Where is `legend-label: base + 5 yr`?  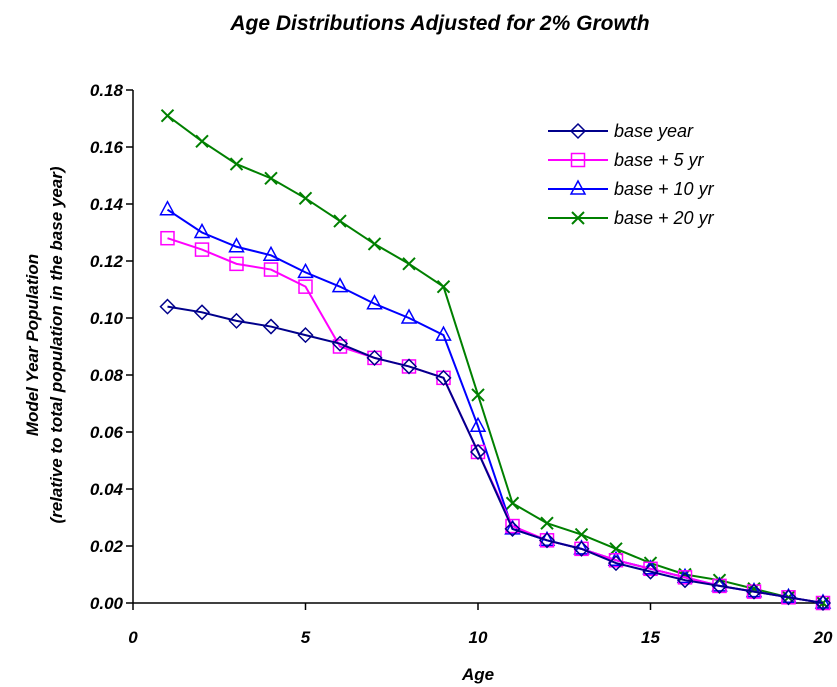 legend-label: base + 5 yr is located at coordinates (659, 160).